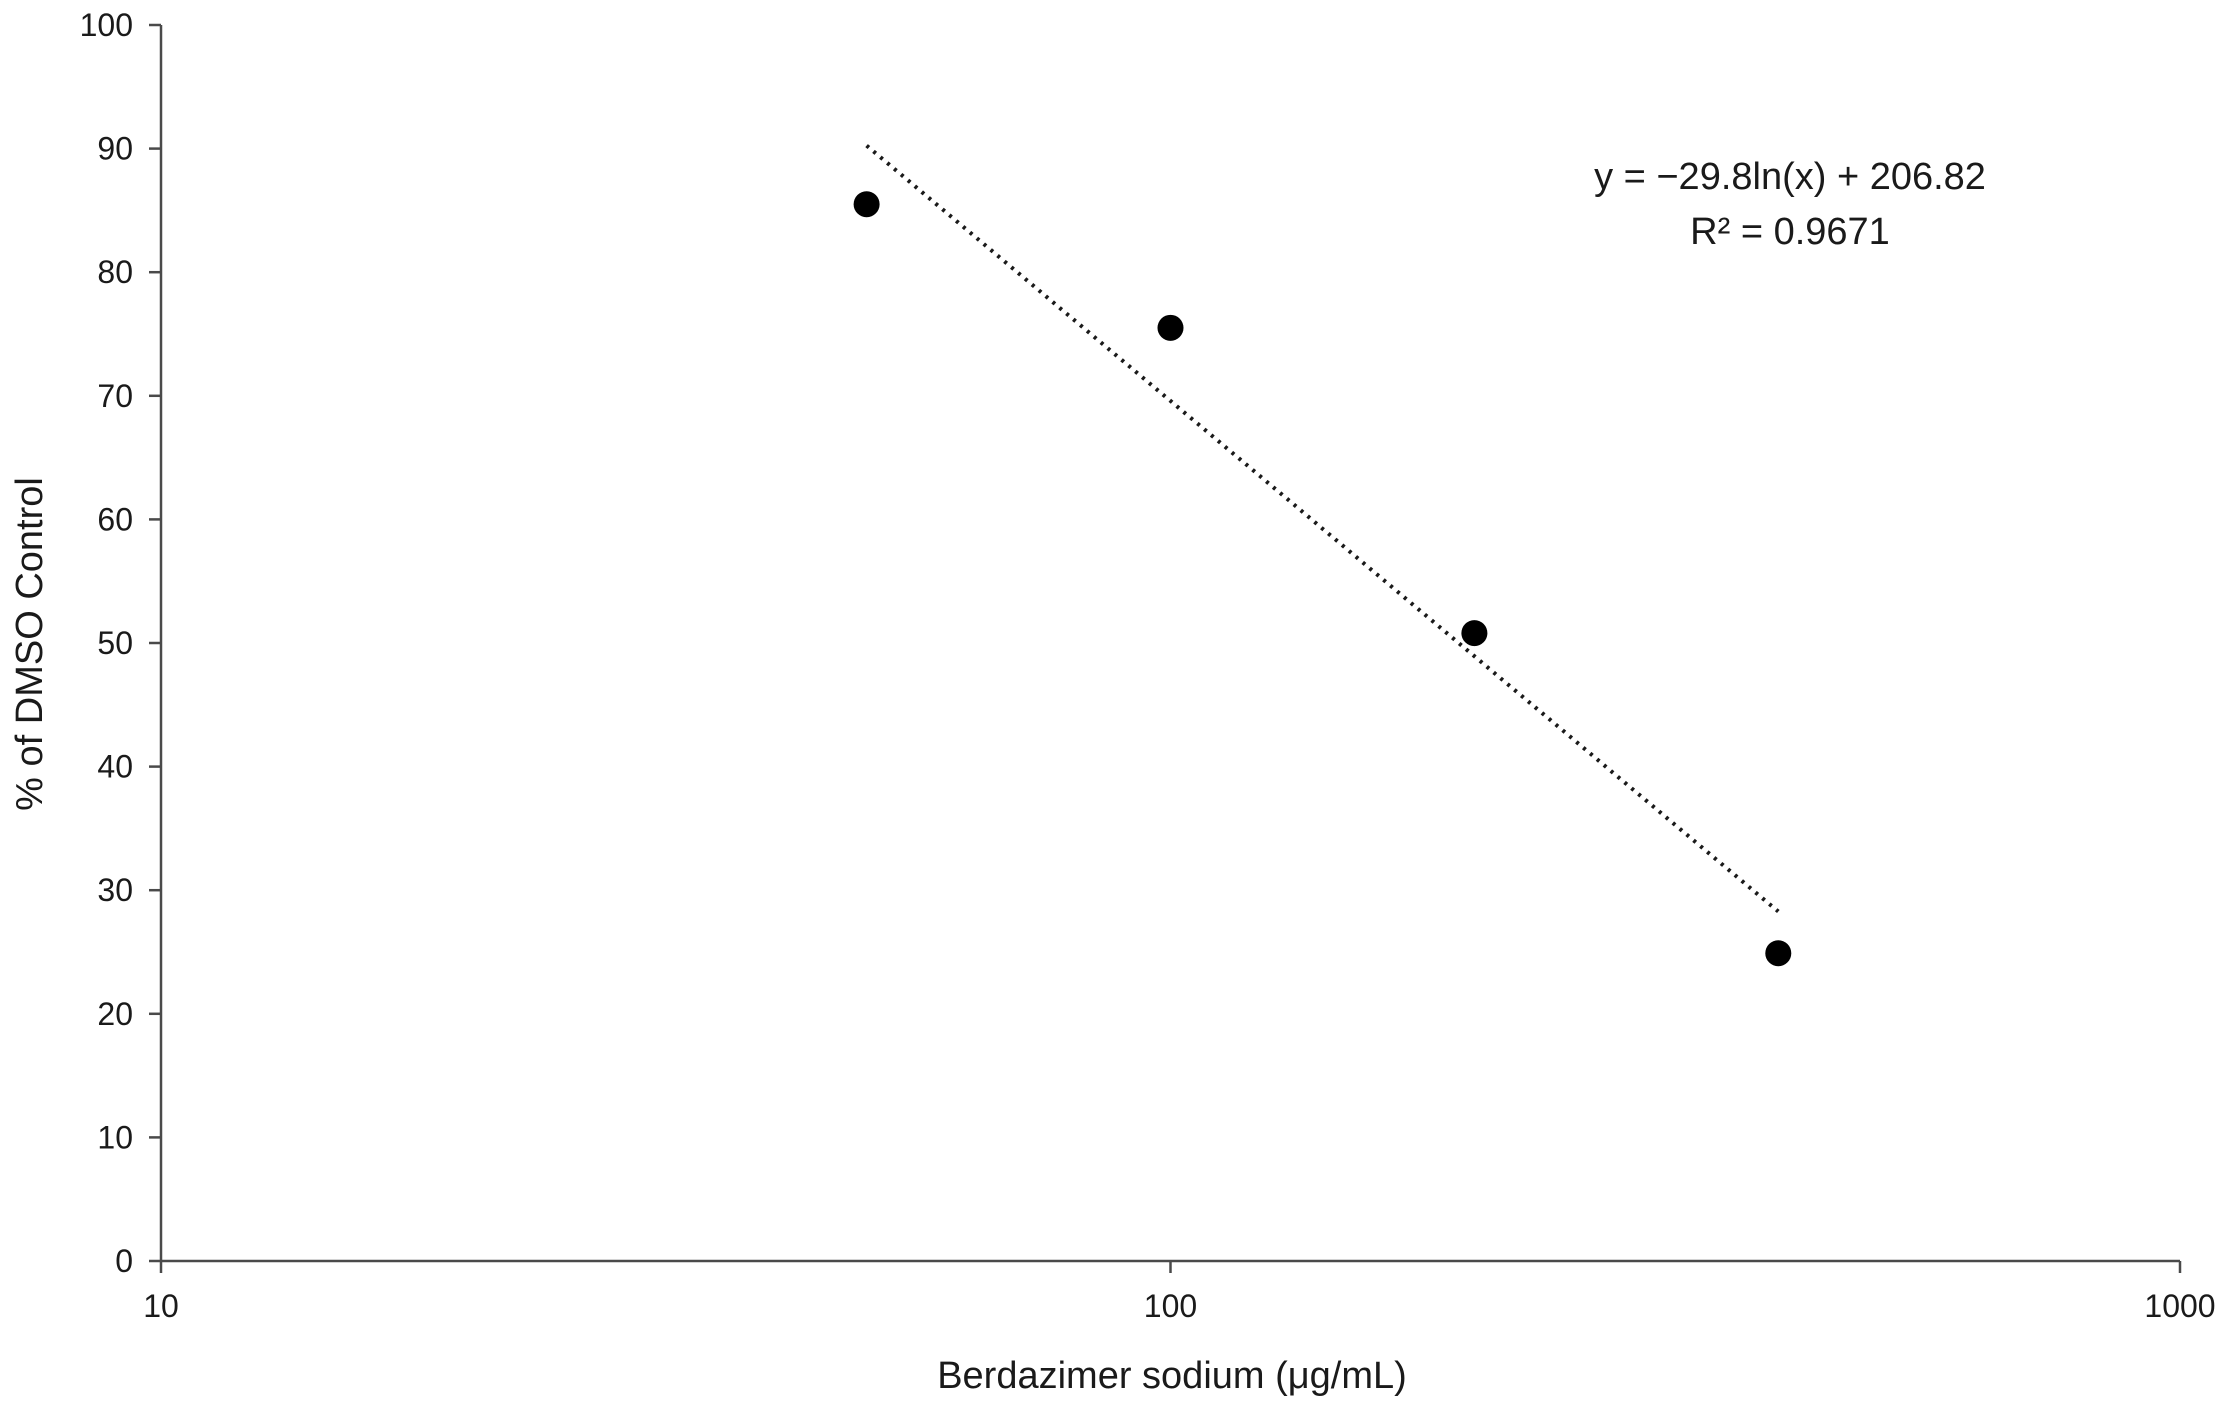 This screenshot has width=2231, height=1410. Describe the element at coordinates (1172, 1376) in the screenshot. I see `x-axis-title: Berdazimer sodium (μg/mL)` at that location.